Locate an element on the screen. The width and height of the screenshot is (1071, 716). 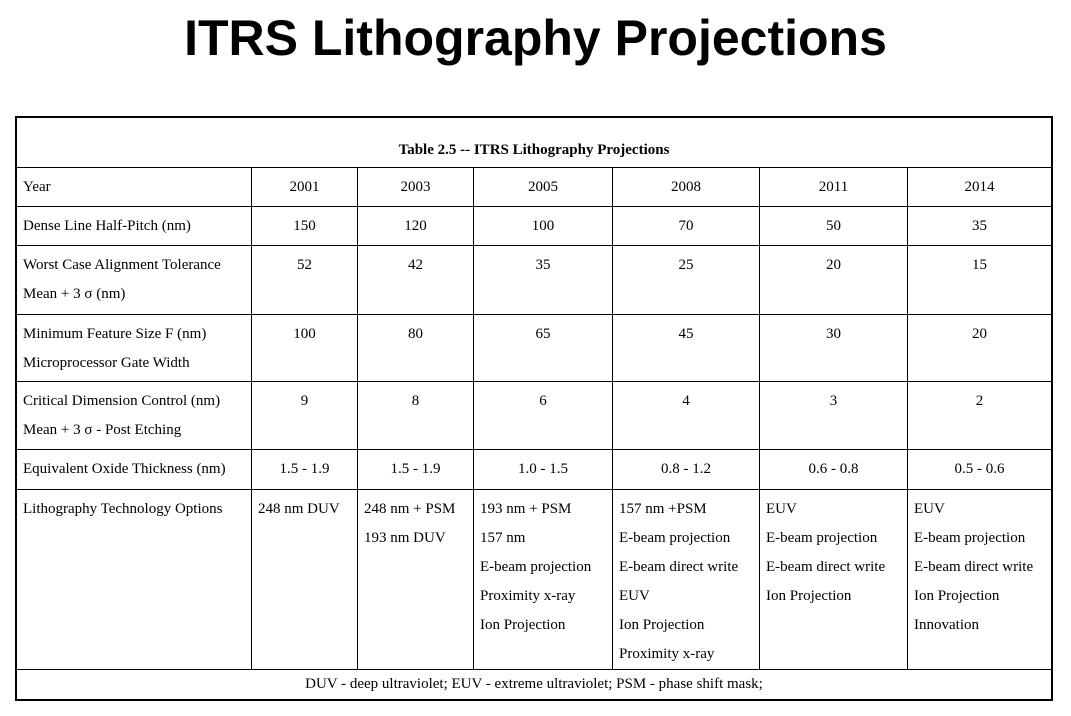
data-cell: 0.5 - 0.6 is located at coordinates (980, 469).